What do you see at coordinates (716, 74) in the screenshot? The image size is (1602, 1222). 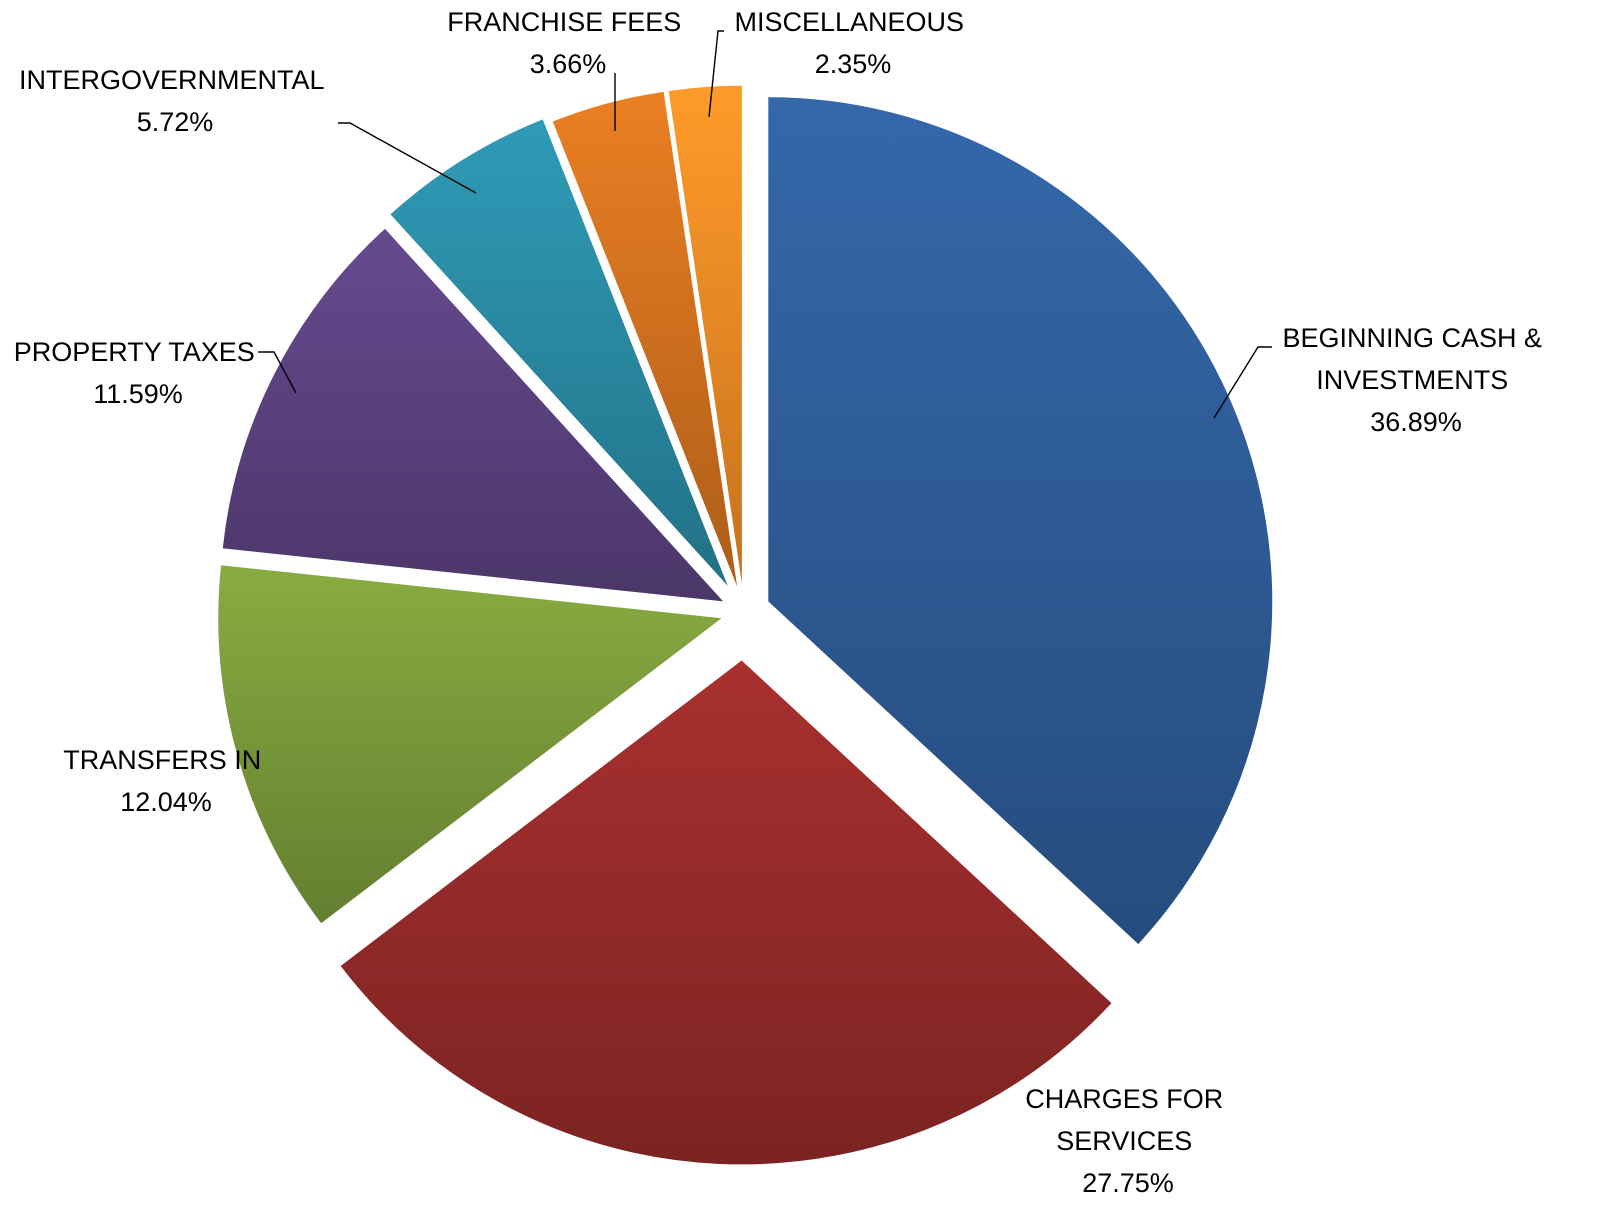 I see `leader-miscellaneous` at bounding box center [716, 74].